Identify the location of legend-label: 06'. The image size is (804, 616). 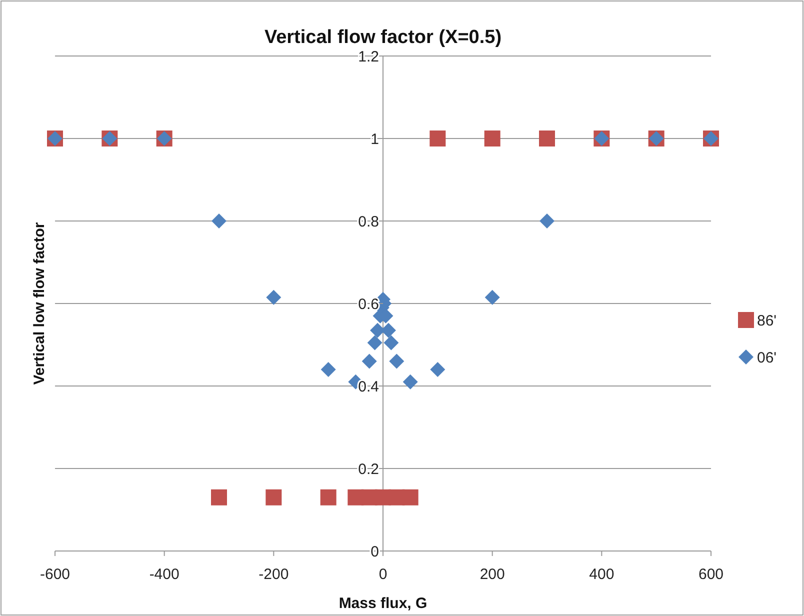
(767, 357).